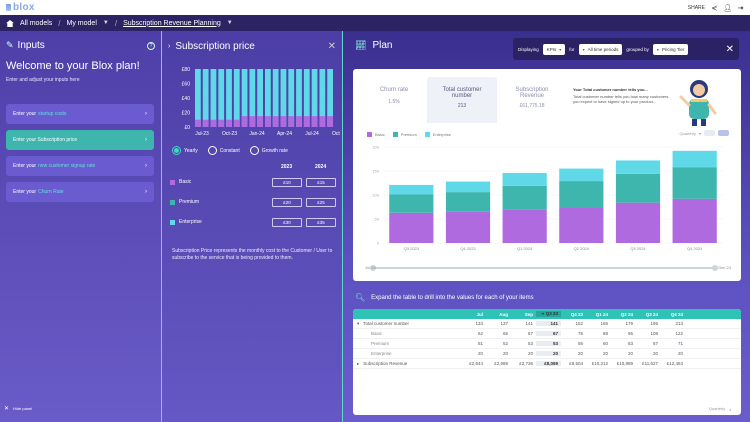 This screenshot has width=750, height=422. I want to click on enterprise-2023-input: £30, so click(287, 222).